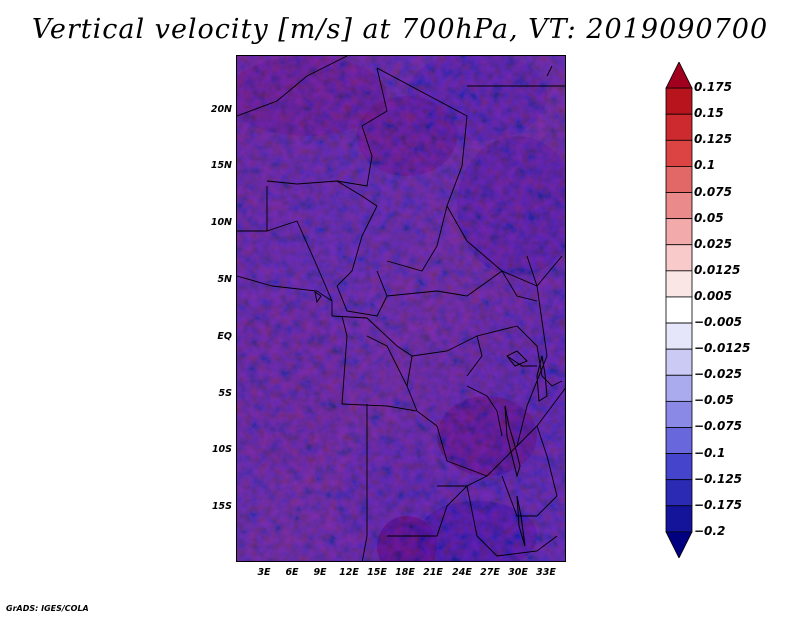  Describe the element at coordinates (224, 279) in the screenshot. I see `lat-label-5n: 5N` at that location.